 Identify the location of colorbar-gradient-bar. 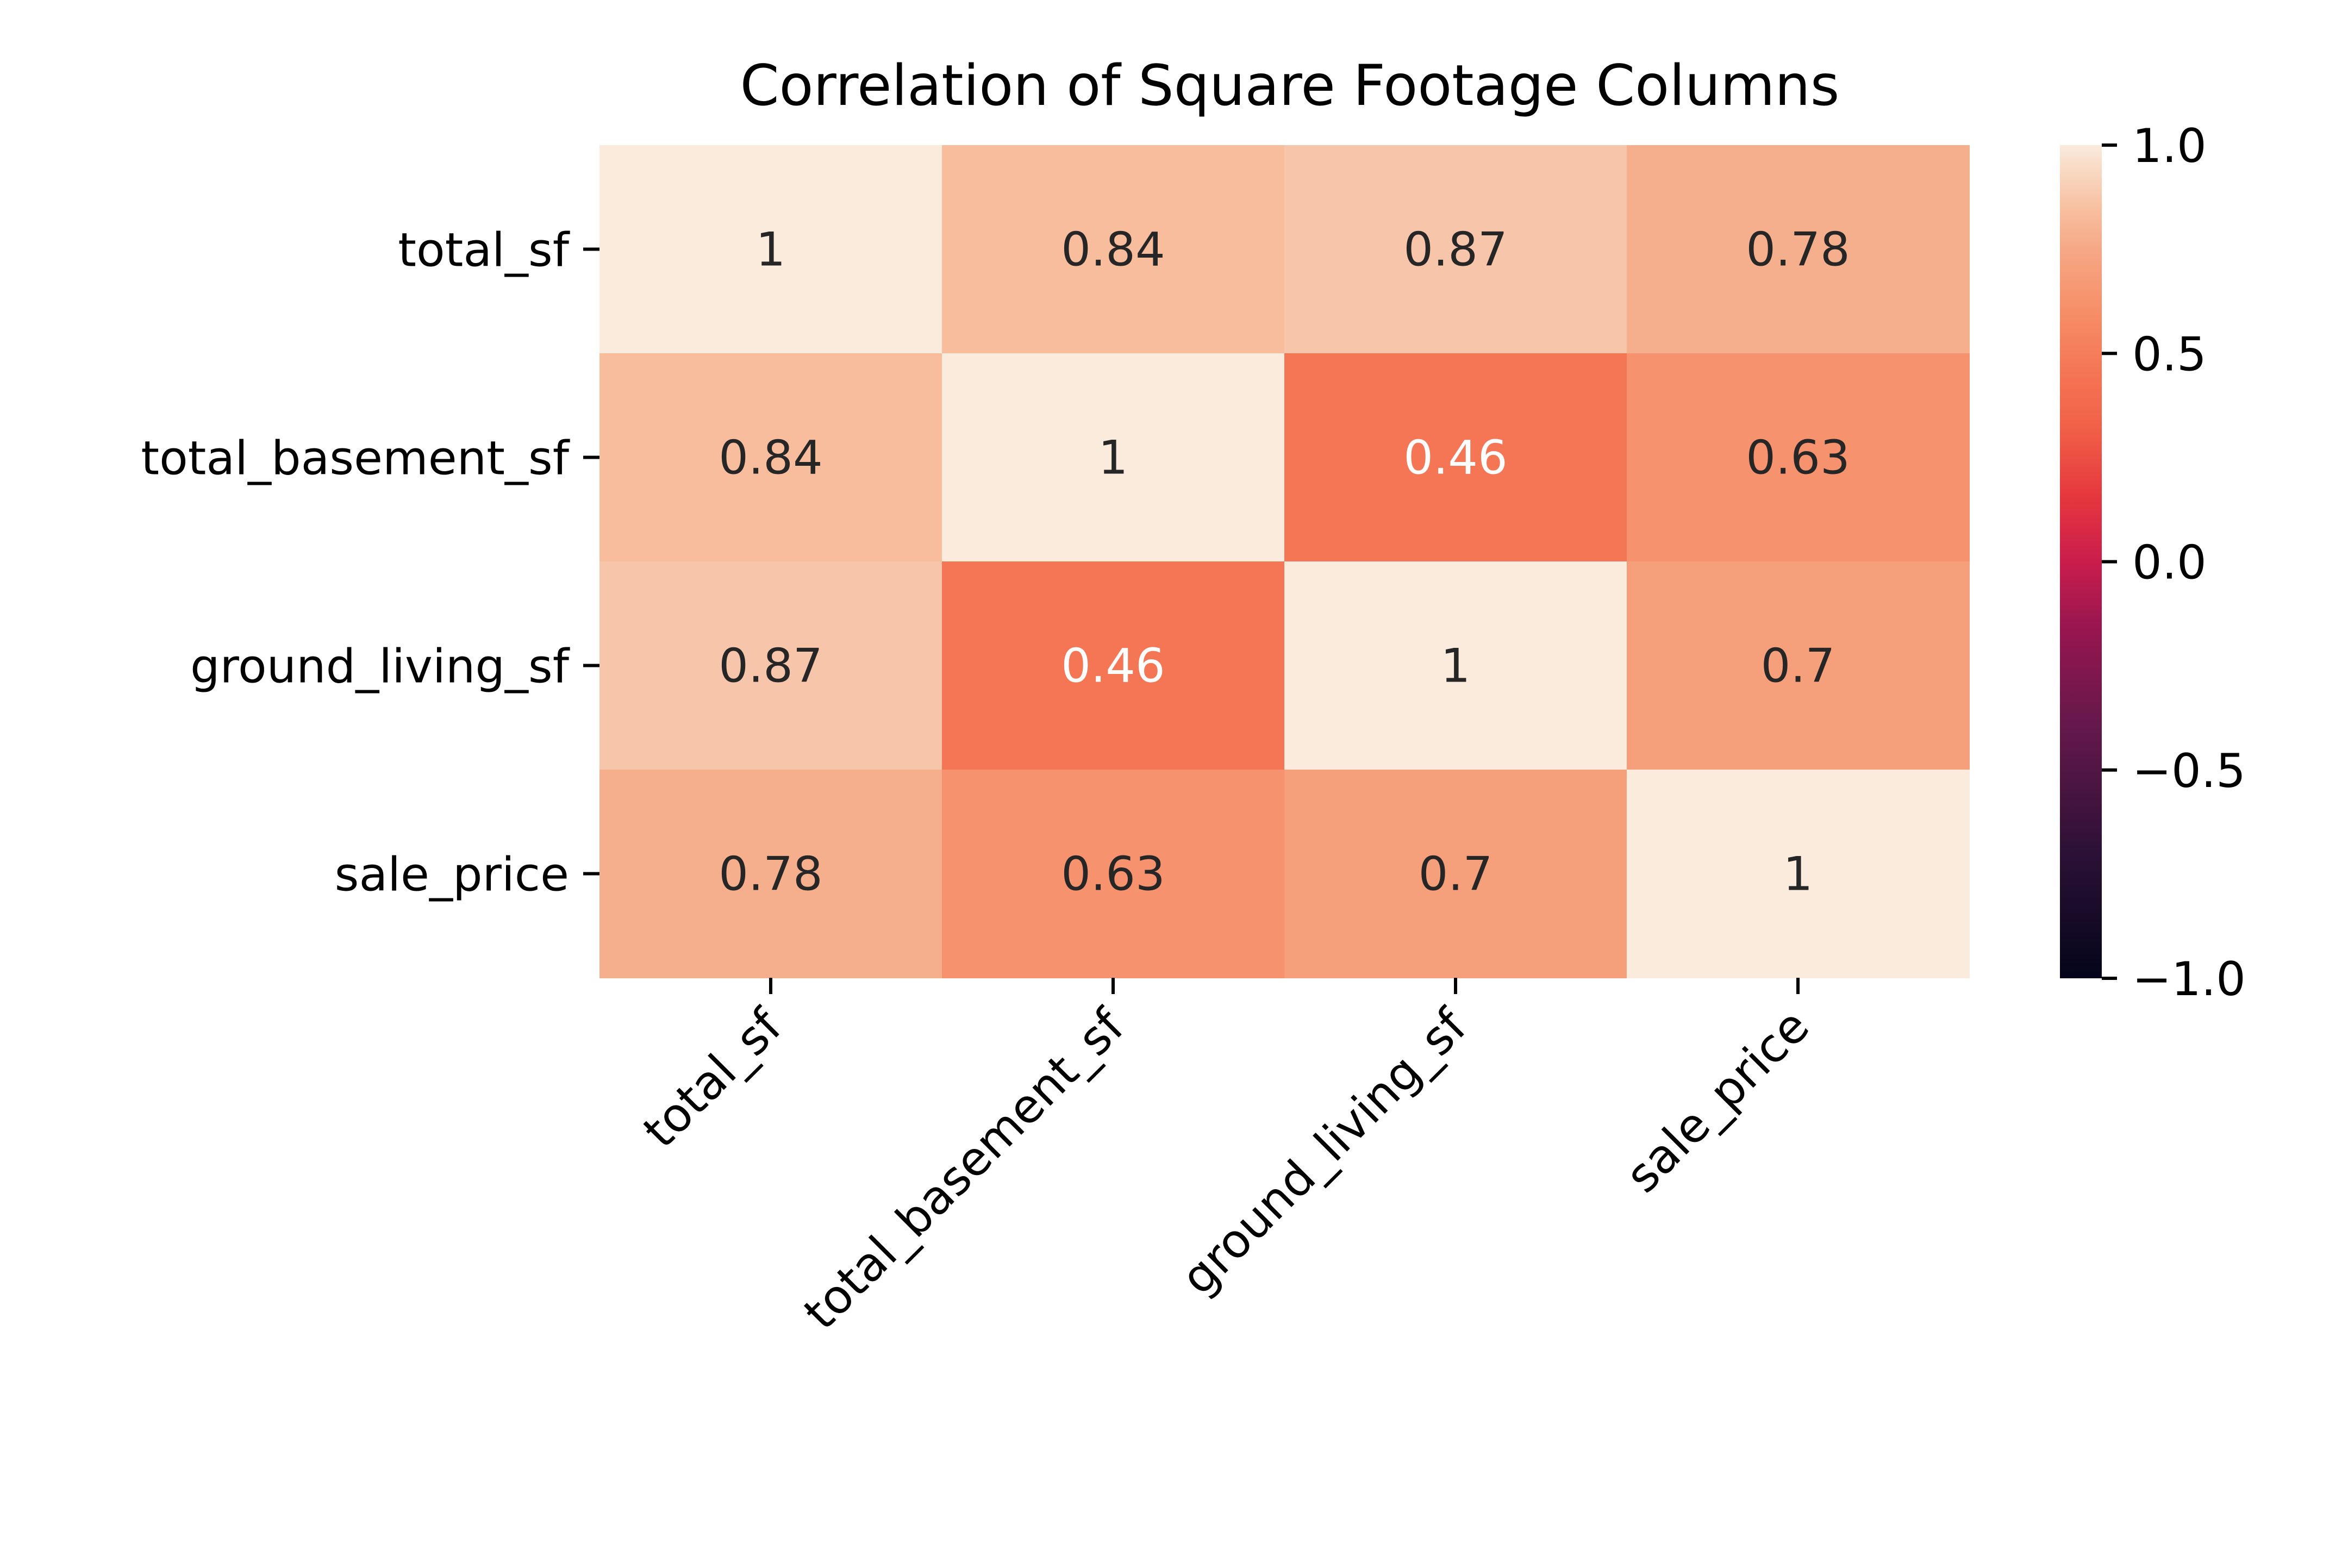
(2081, 561).